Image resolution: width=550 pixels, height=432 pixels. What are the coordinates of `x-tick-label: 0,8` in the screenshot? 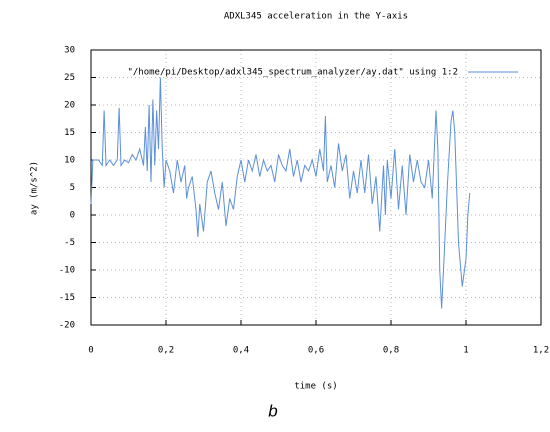 It's located at (391, 351).